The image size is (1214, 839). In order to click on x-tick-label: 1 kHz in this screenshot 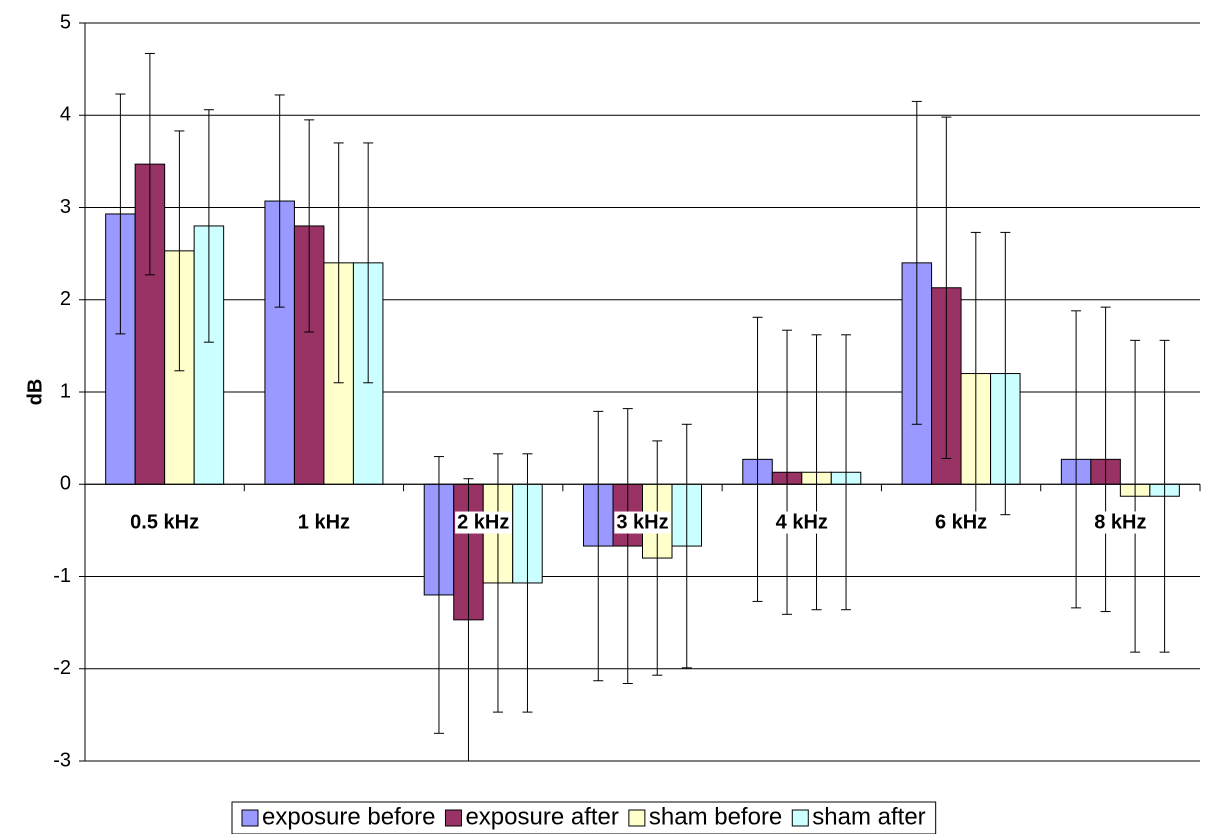, I will do `click(324, 523)`.